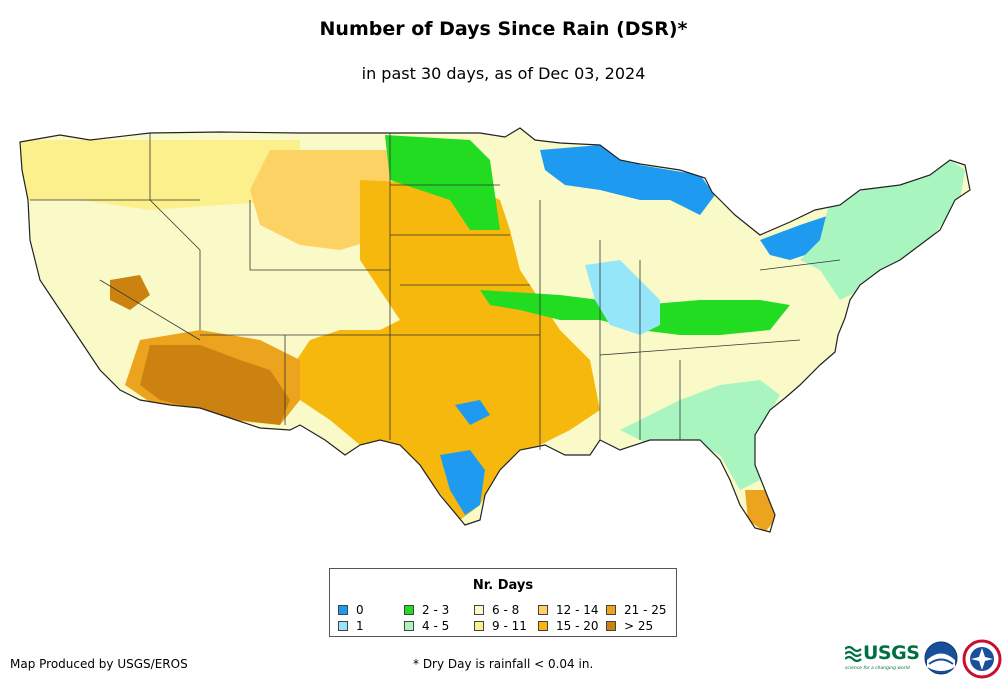 Image resolution: width=1007 pixels, height=691 pixels. Describe the element at coordinates (506, 610) in the screenshot. I see `legend-label-4: 6 - 8` at that location.